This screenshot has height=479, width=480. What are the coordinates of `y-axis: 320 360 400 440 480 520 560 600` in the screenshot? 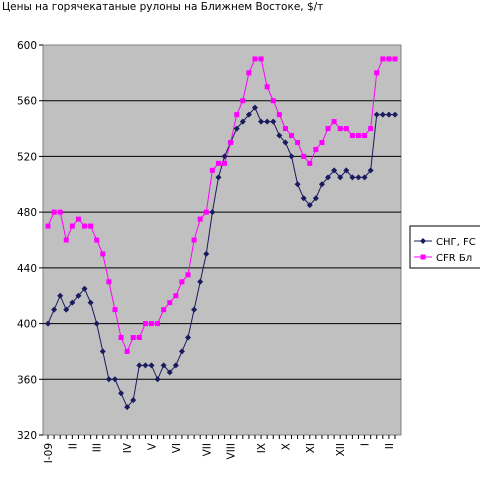 It's located at (30, 241).